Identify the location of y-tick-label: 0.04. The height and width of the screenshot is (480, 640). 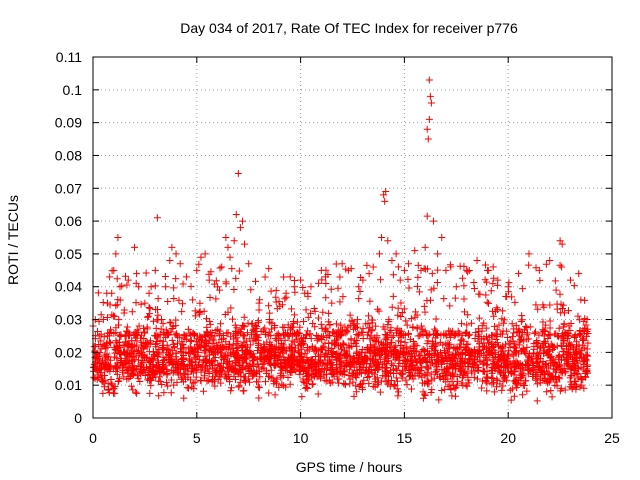
(68, 287).